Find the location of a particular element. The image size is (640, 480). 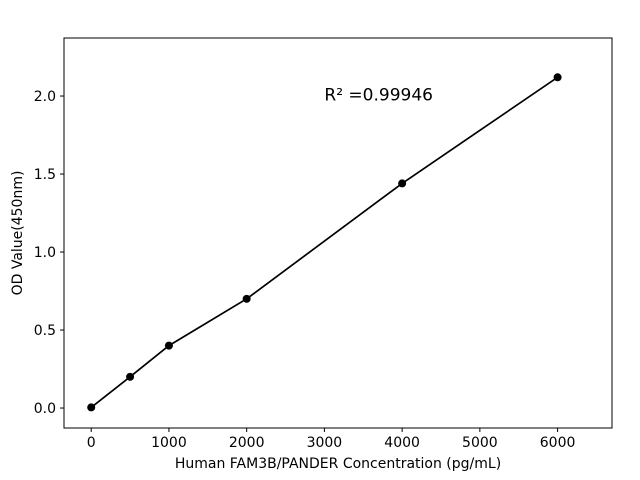

y-tick-label: 1.0 is located at coordinates (45, 253).